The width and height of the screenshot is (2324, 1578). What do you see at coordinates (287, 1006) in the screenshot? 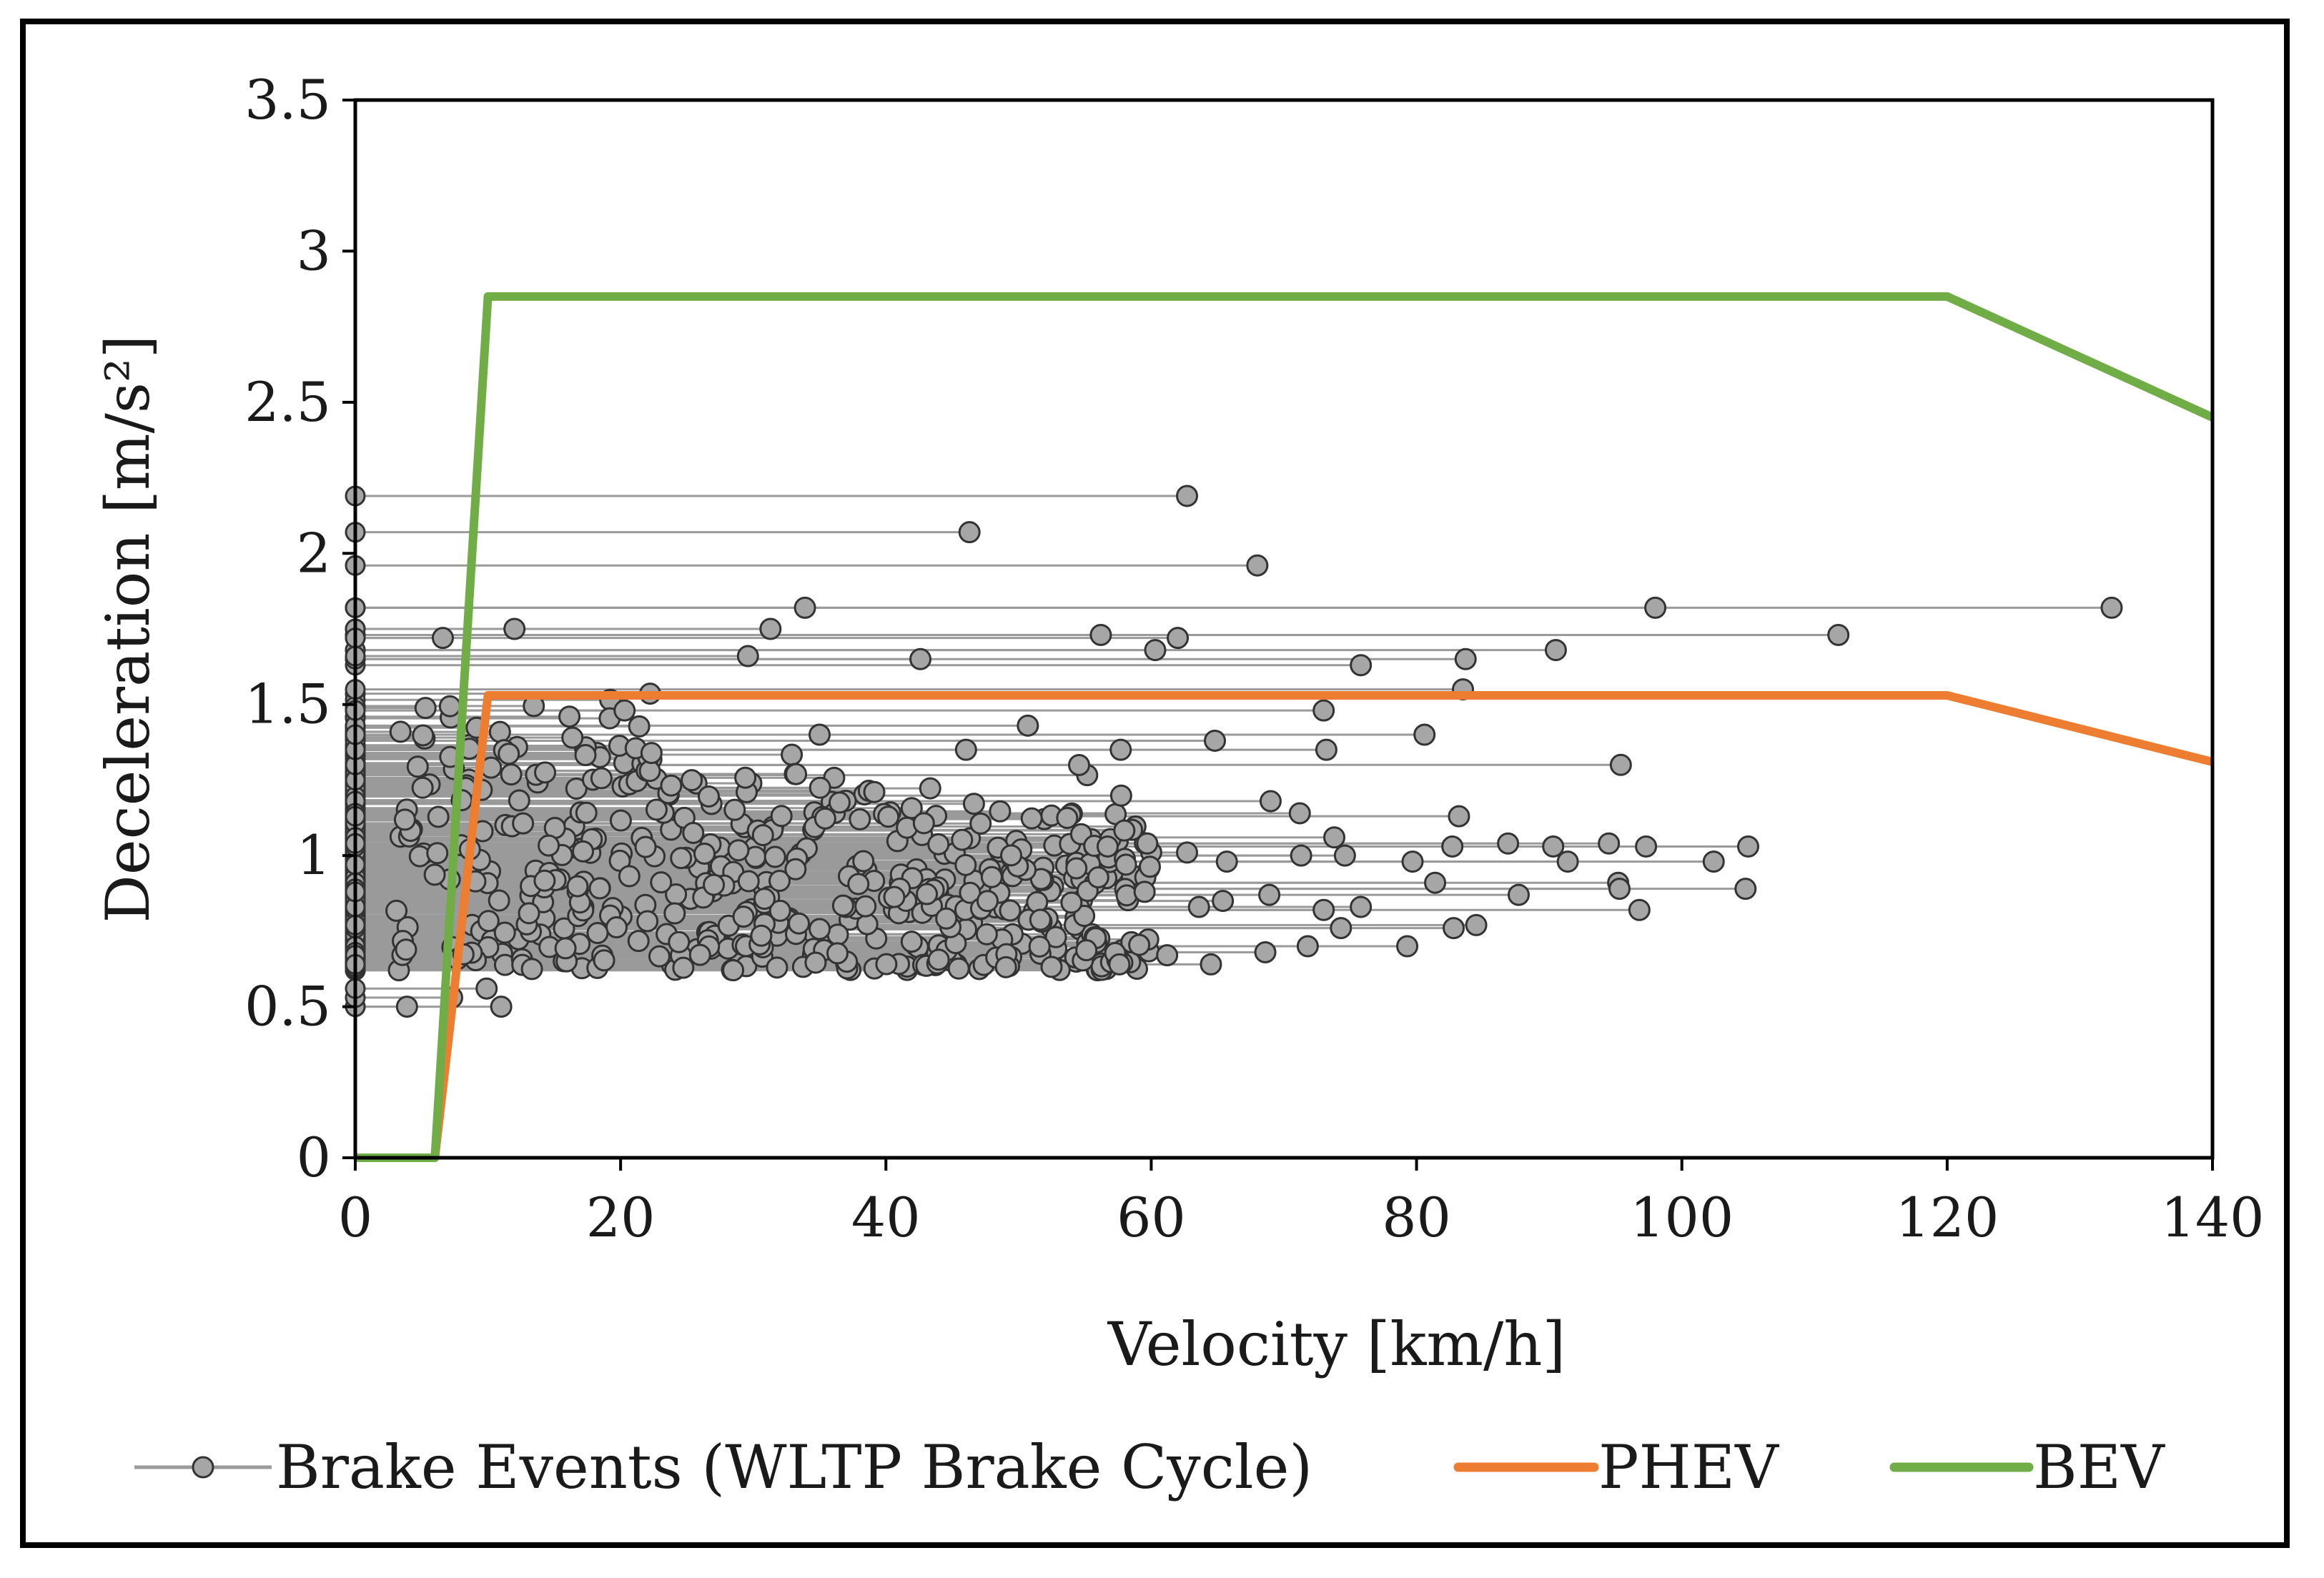
I see `y-tick-label: 0.5` at bounding box center [287, 1006].